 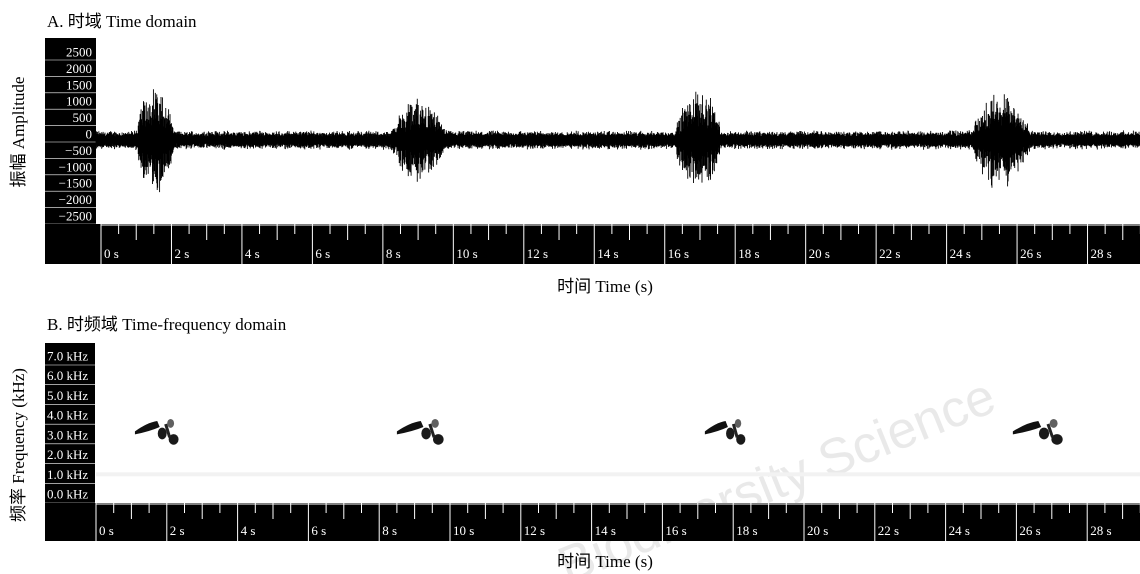 I want to click on y-tick-label: 1000, so click(x=79, y=101).